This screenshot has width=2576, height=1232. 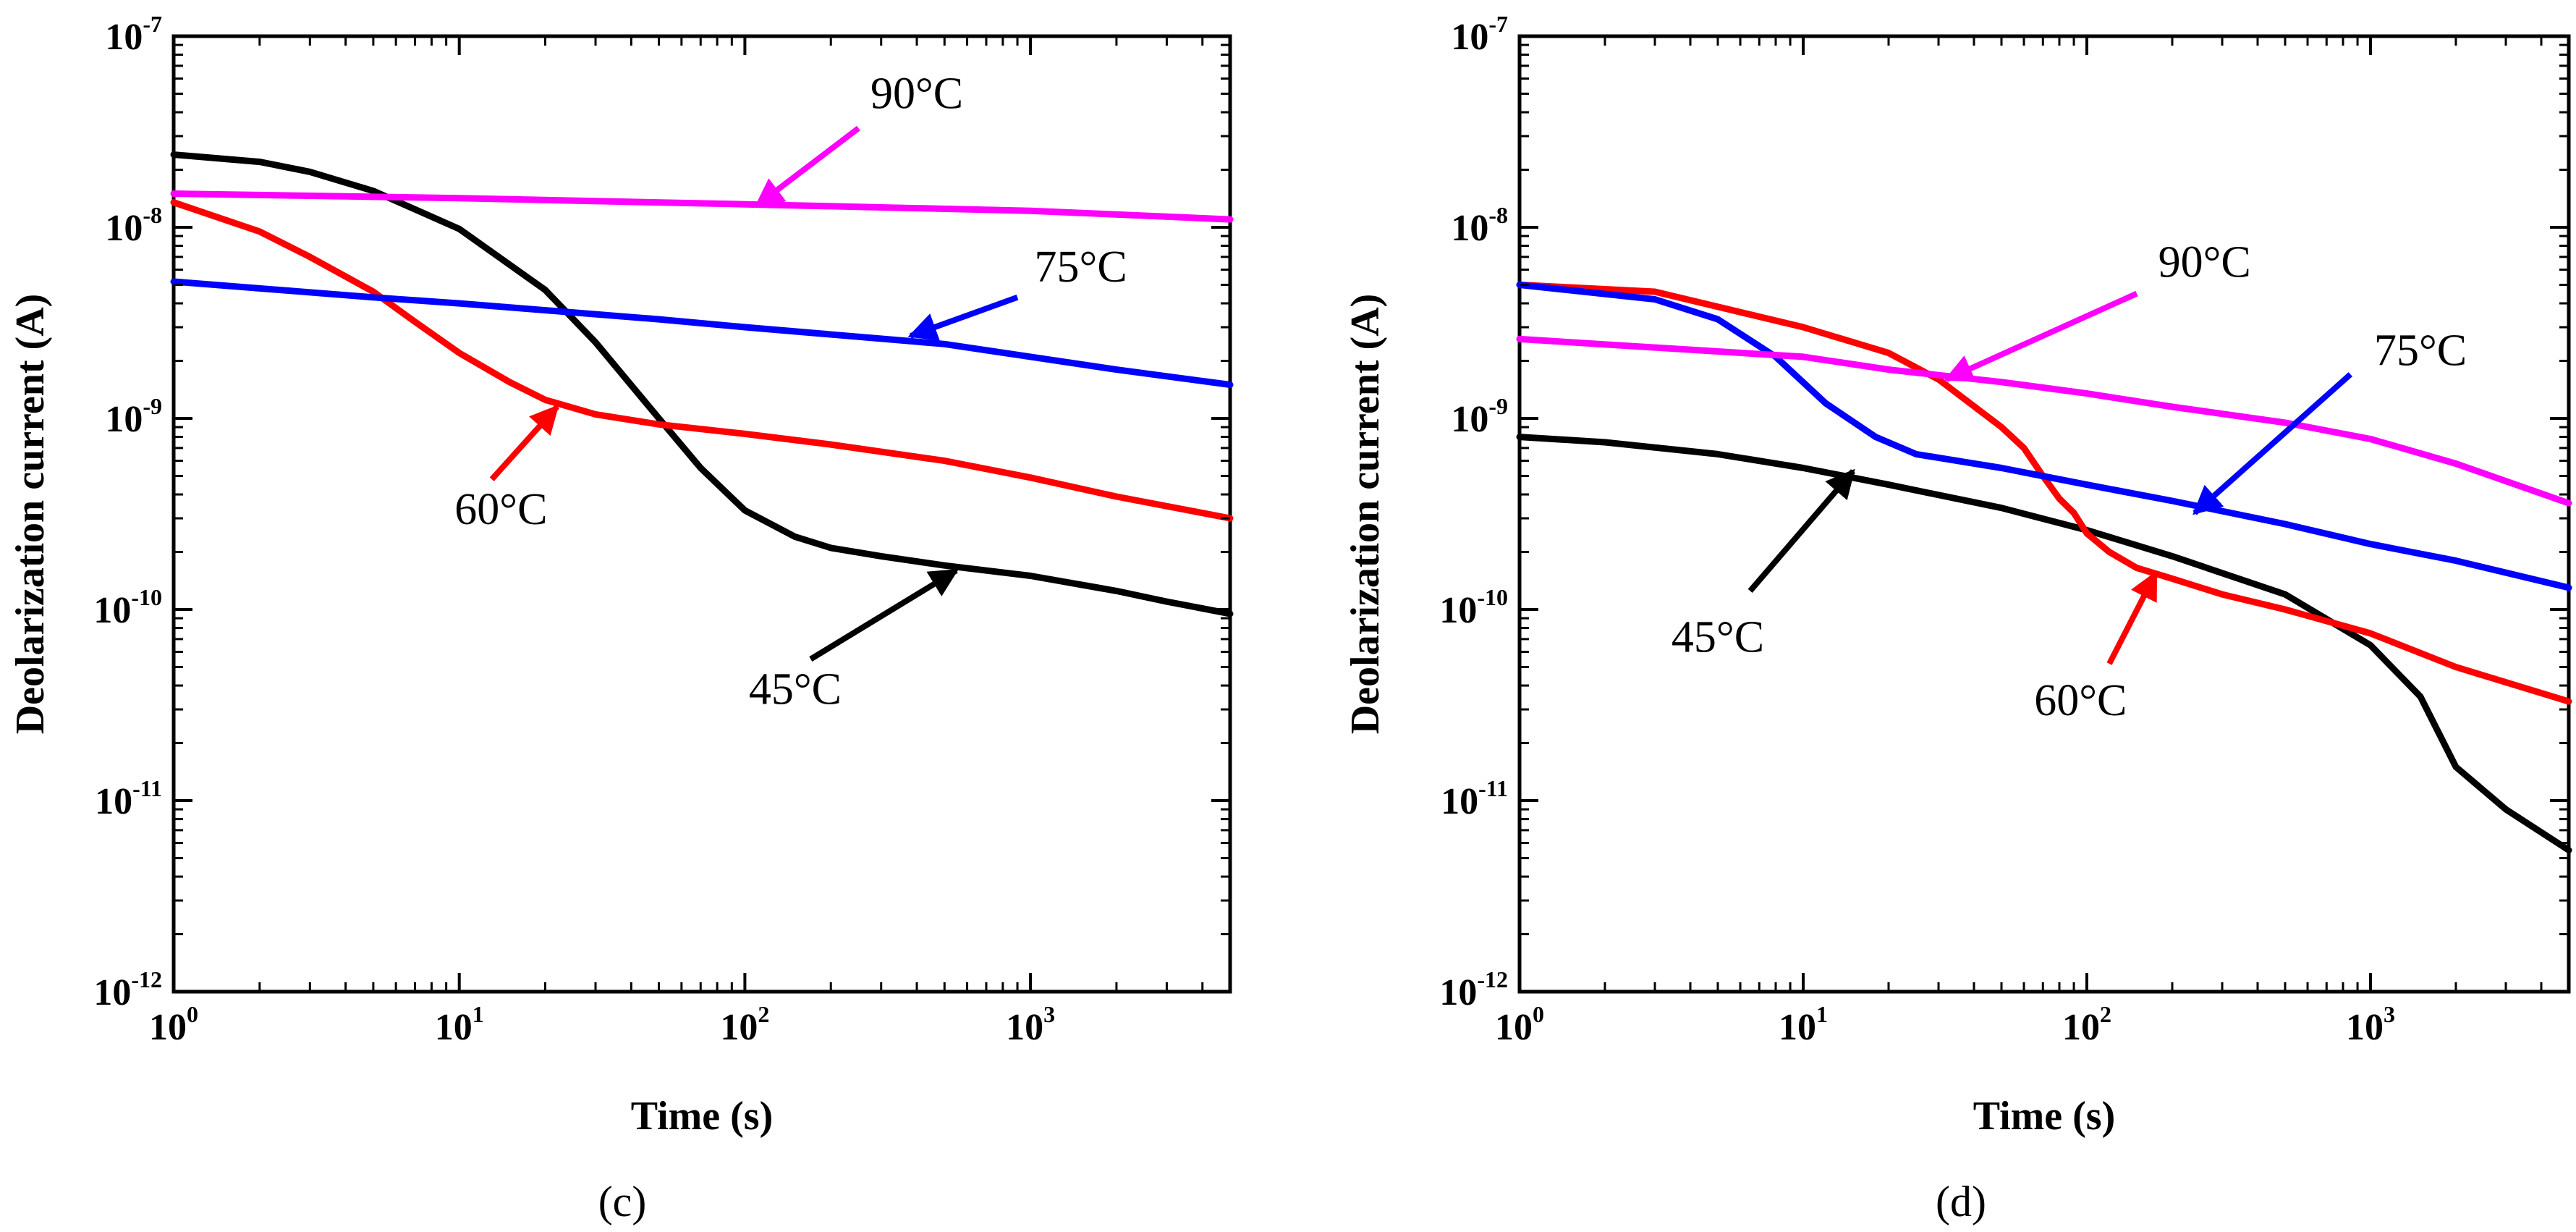 I want to click on annotation-layer: 90°C 75°C 45°C 60°C, so click(x=2069, y=482).